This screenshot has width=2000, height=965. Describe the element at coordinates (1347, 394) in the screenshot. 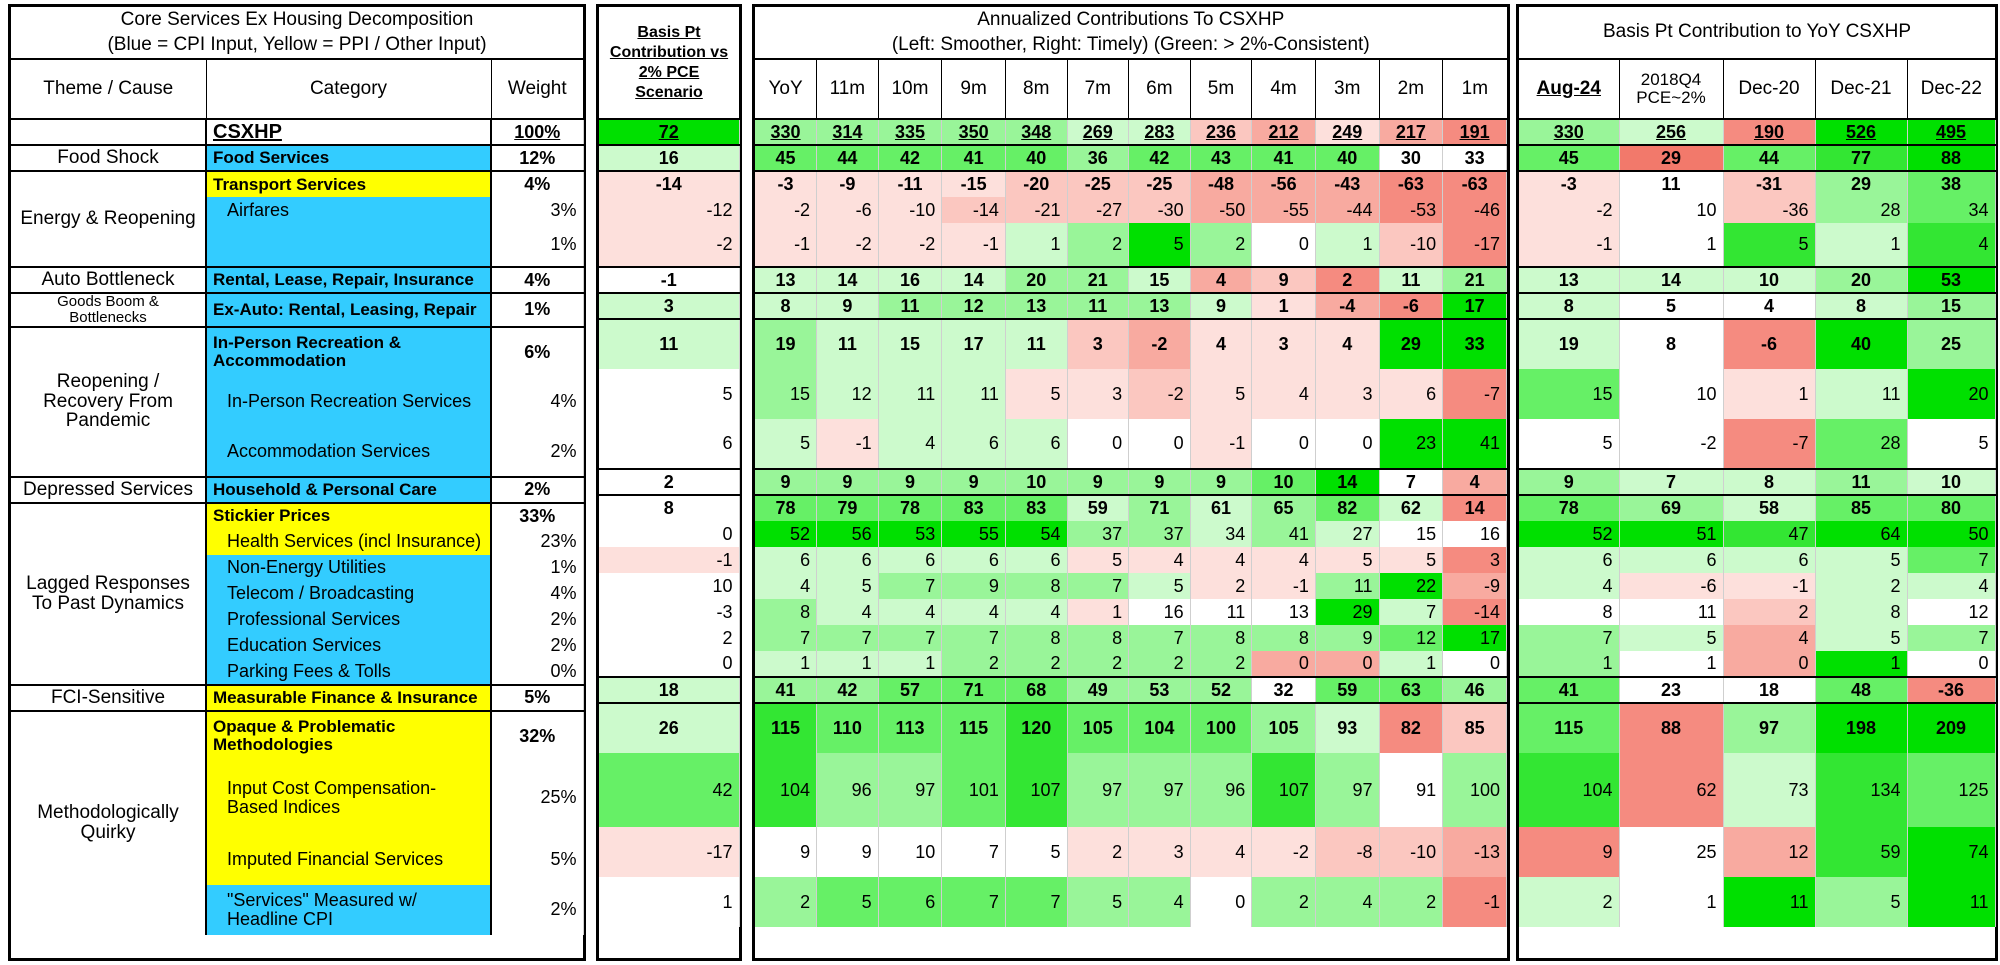

I see `annualized-cell: 3` at that location.